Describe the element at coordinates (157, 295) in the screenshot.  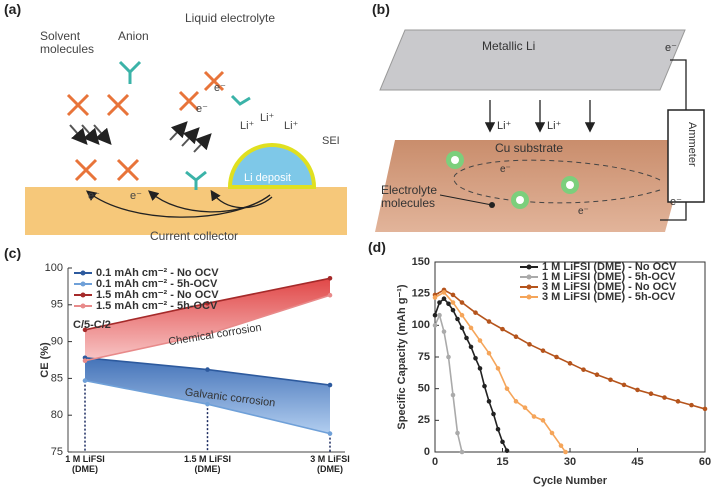
I see `legend-label: 1.5 mAh cm⁻² - No OCV` at that location.